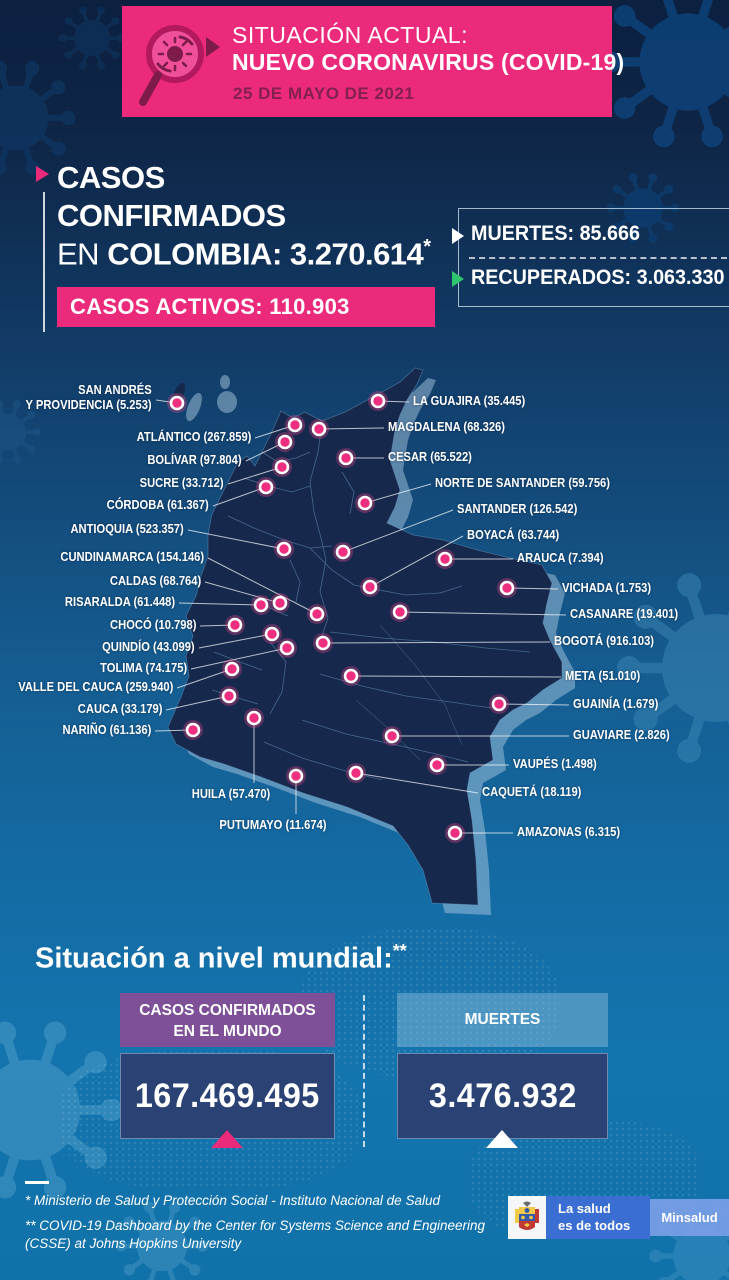  I want to click on connector-line-valle-del-cauca, so click(204, 678).